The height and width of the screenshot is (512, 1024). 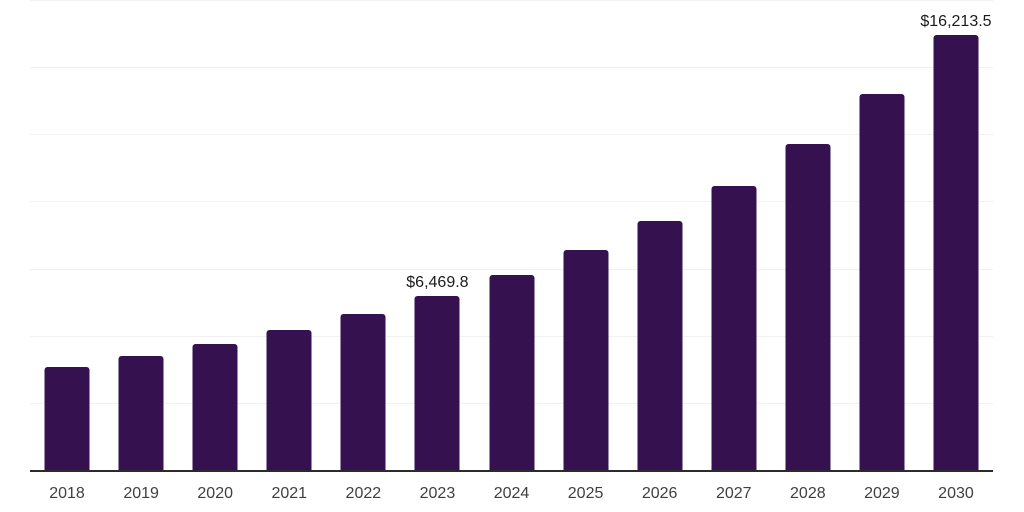 I want to click on bar-2030, so click(x=956, y=252).